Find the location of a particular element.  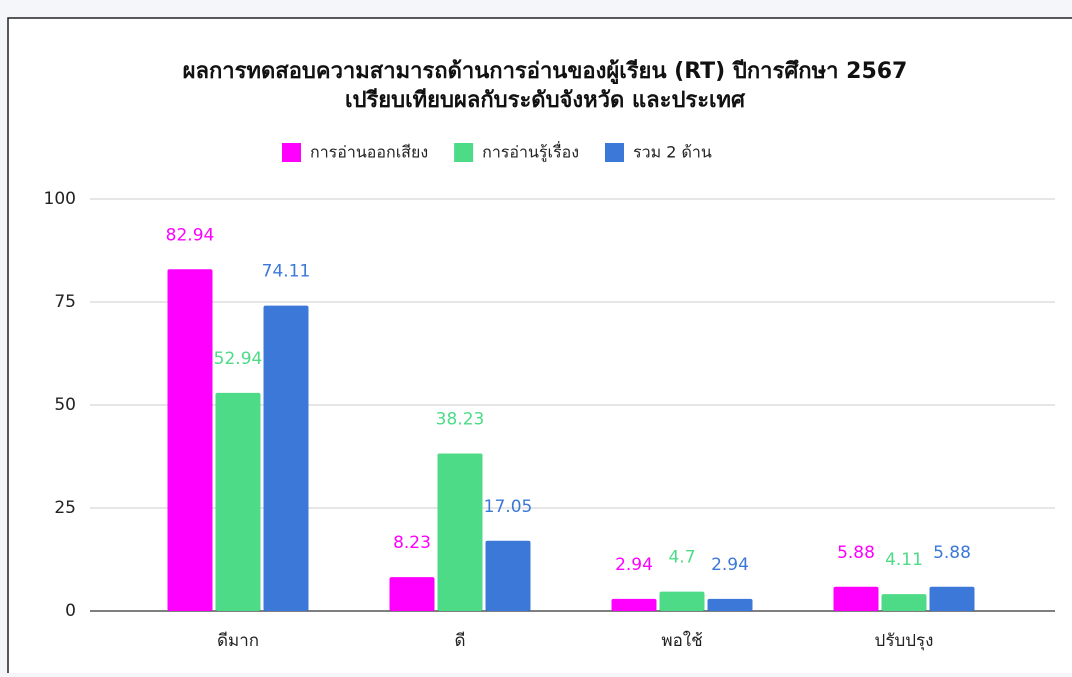

legend-label: รวม 2 ด้าน is located at coordinates (672, 152).